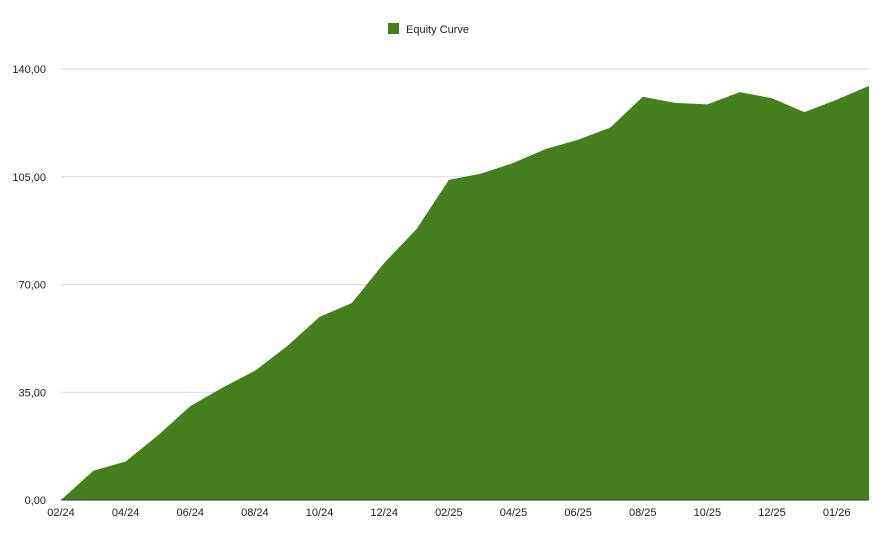  I want to click on legend-label: Equity Curve, so click(437, 30).